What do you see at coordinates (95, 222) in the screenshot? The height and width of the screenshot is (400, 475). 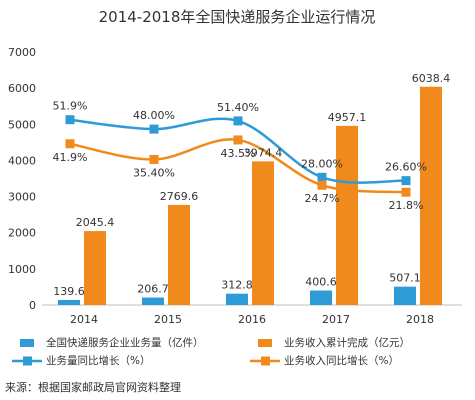 I see `bar-data-label: 2045.4` at bounding box center [95, 222].